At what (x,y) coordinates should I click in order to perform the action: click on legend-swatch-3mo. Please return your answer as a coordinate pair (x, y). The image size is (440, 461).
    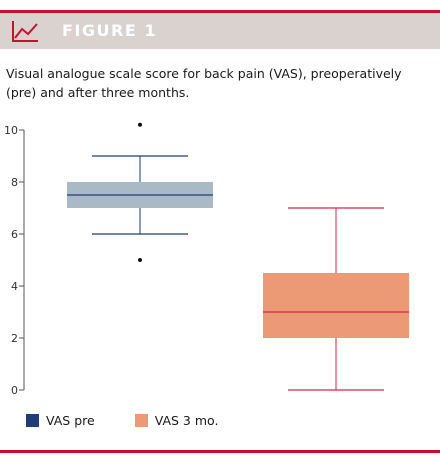
    Looking at the image, I should click on (141, 420).